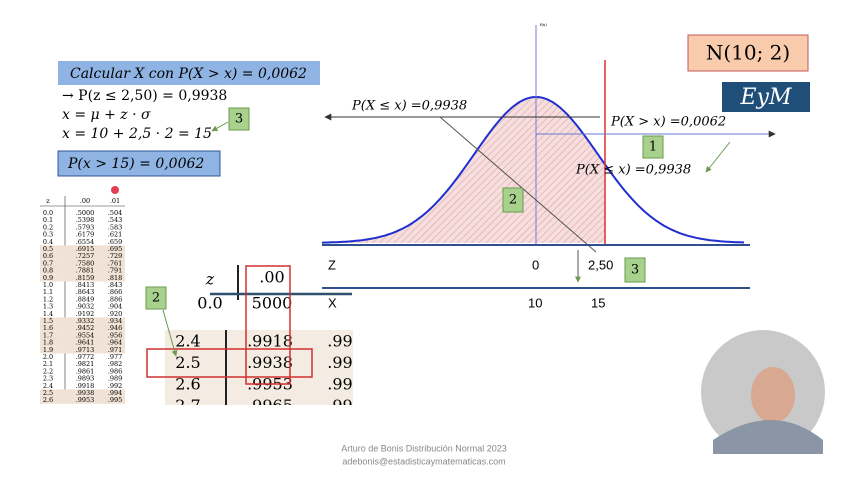 The width and height of the screenshot is (848, 477). What do you see at coordinates (115, 343) in the screenshot?
I see `table-cell: .964` at bounding box center [115, 343].